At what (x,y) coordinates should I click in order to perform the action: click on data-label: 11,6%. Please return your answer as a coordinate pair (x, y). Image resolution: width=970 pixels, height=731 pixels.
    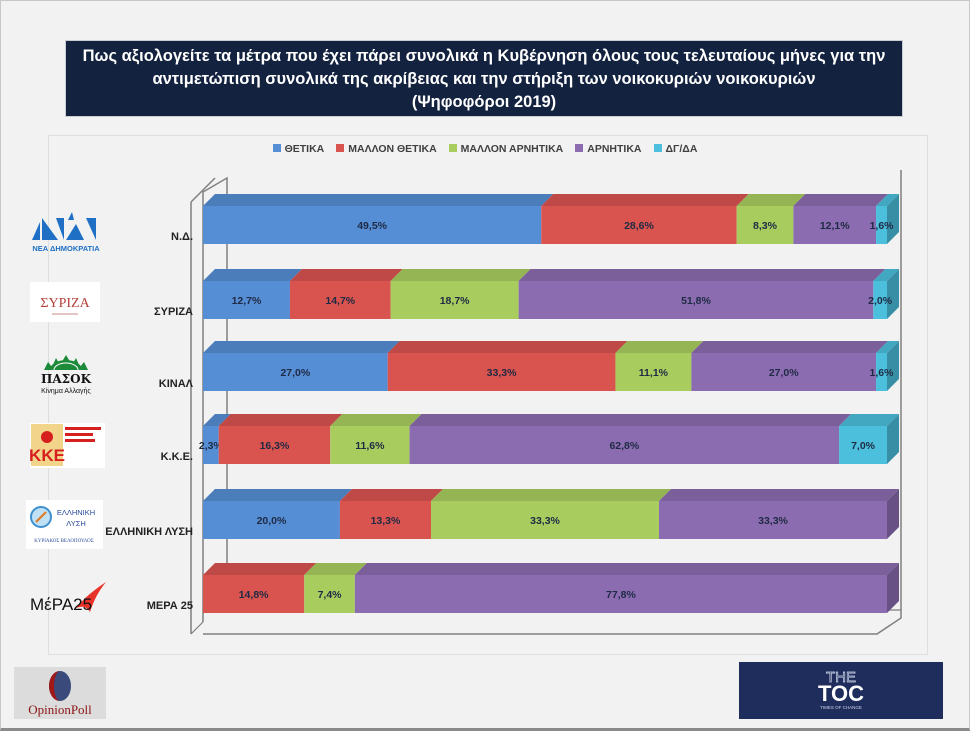
    Looking at the image, I should click on (370, 446).